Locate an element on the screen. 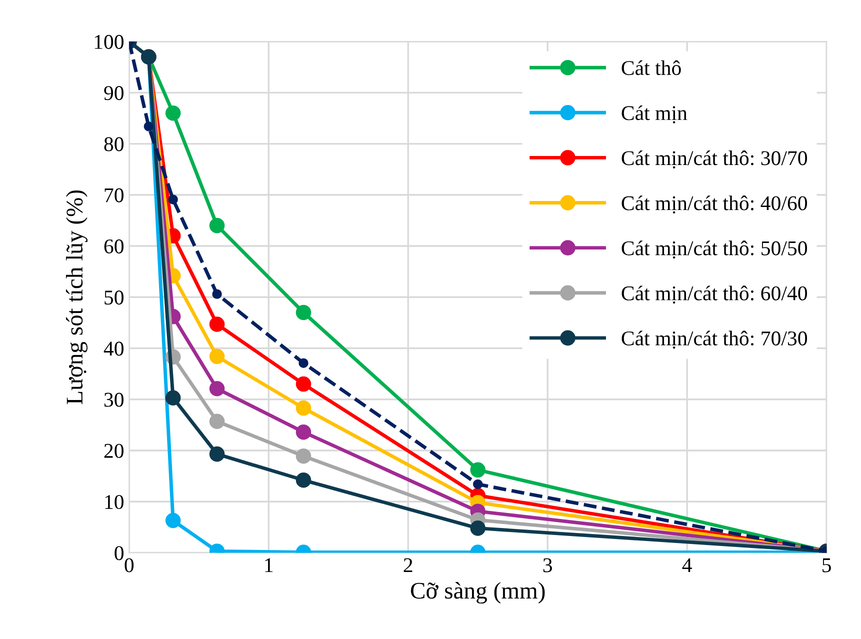 The height and width of the screenshot is (639, 861). legend-label: Cát mịn/cát thô: 70/30 is located at coordinates (715, 339).